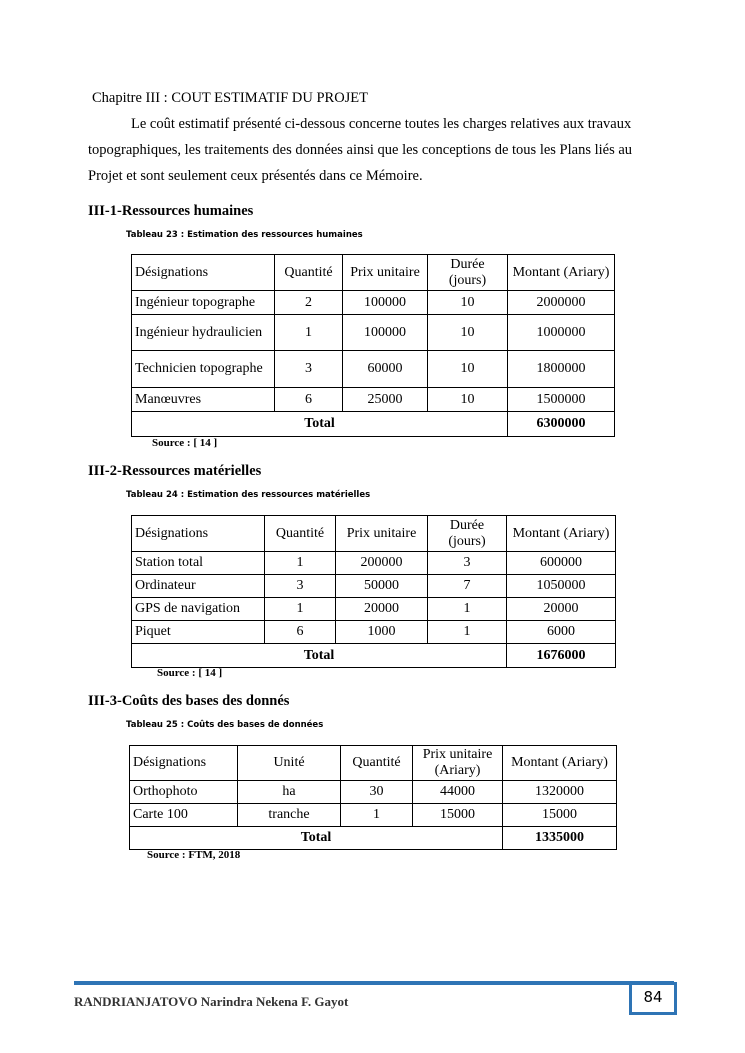 The image size is (745, 1053). Describe the element at coordinates (203, 302) in the screenshot. I see `table-cell: Ingénieur topographe` at that location.